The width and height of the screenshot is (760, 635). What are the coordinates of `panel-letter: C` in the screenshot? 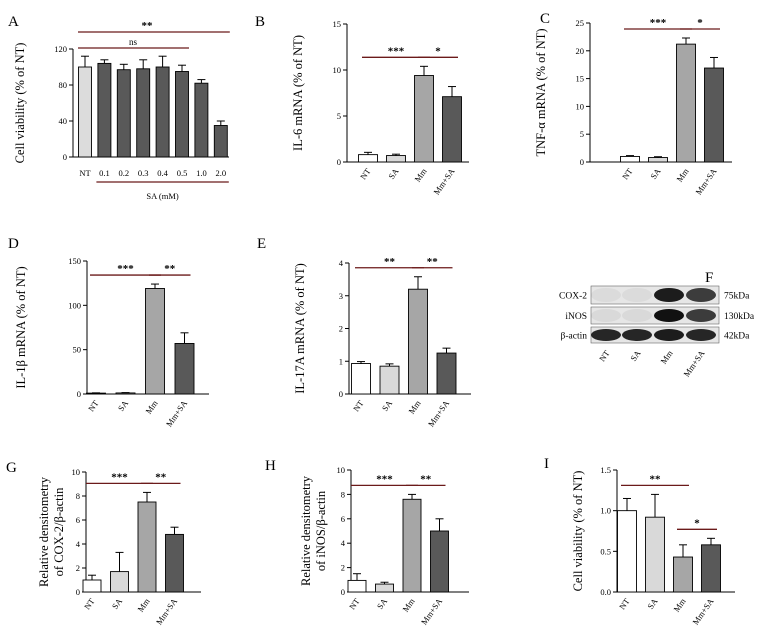 It's located at (545, 19).